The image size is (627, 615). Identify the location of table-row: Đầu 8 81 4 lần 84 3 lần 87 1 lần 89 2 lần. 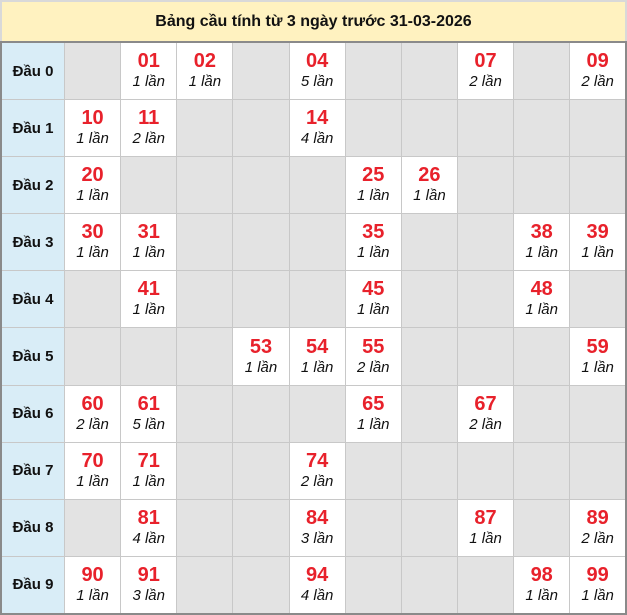
(313, 527).